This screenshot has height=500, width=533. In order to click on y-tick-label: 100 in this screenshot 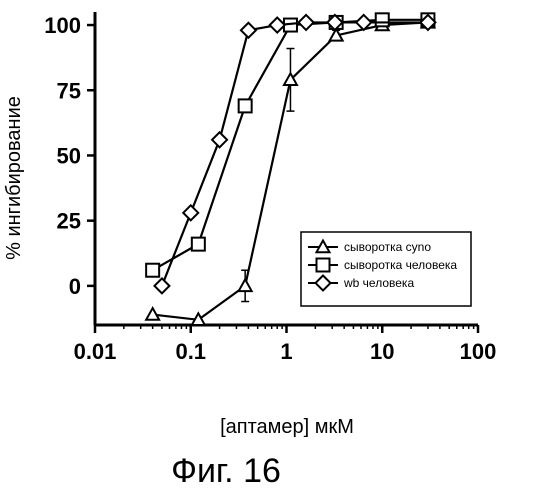, I will do `click(62, 25)`.